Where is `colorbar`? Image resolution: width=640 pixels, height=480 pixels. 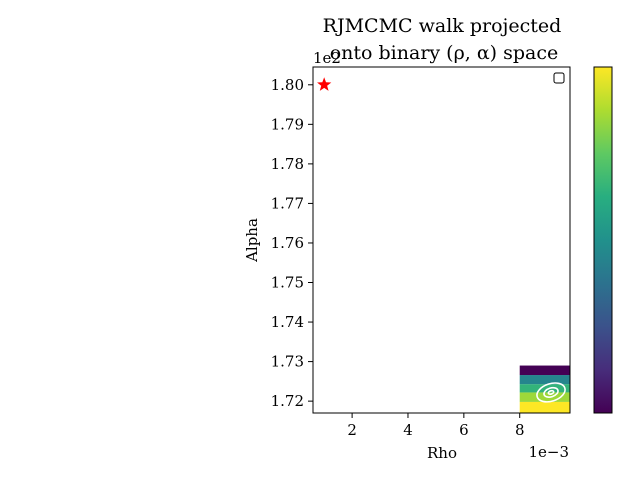
colorbar is located at coordinates (603, 240).